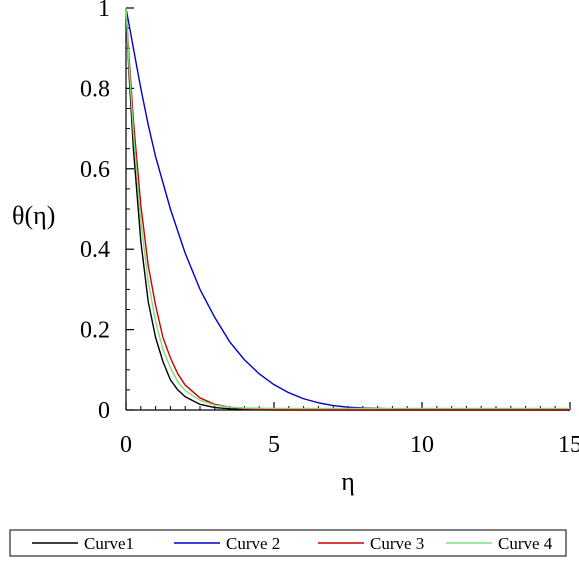  Describe the element at coordinates (422, 445) in the screenshot. I see `x-tick-label: 10` at that location.